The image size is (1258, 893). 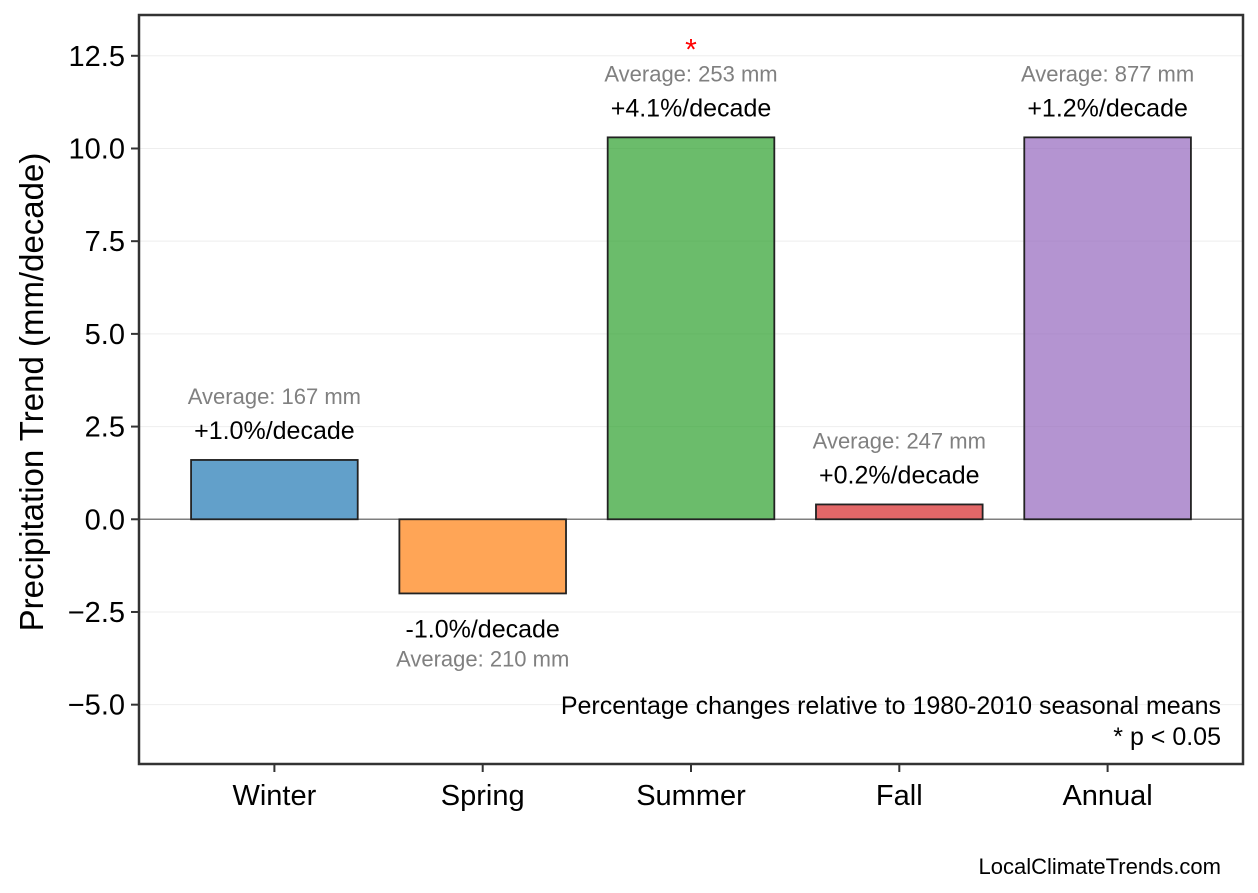 I want to click on percent-change-label: +1.0%/decade, so click(x=274, y=431).